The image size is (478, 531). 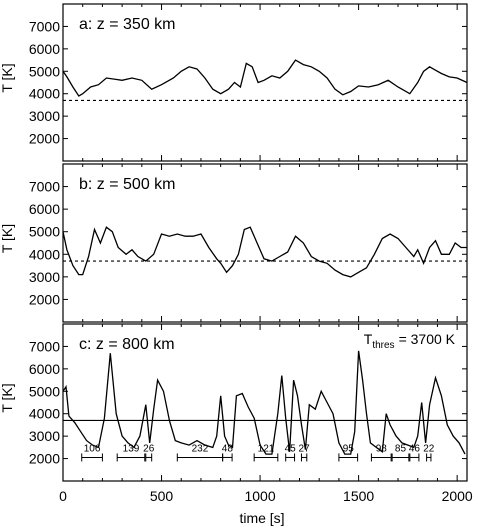 I want to click on duration-bracket: 106, so click(x=92, y=452).